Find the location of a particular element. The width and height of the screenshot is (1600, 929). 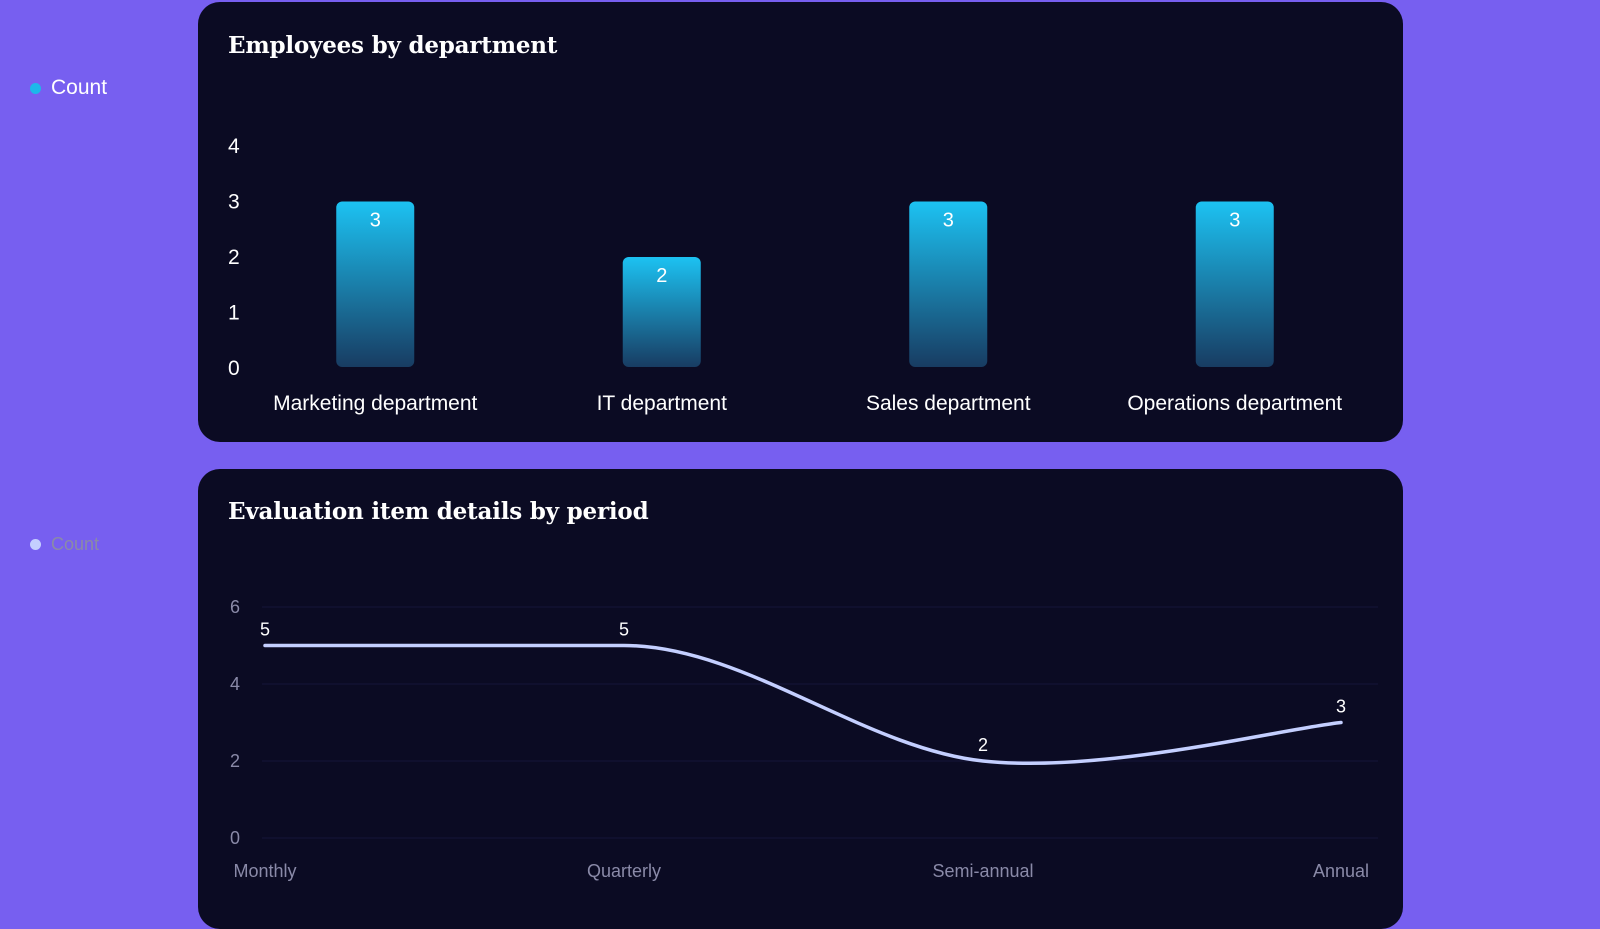

line-data-label: 3 is located at coordinates (1341, 707).